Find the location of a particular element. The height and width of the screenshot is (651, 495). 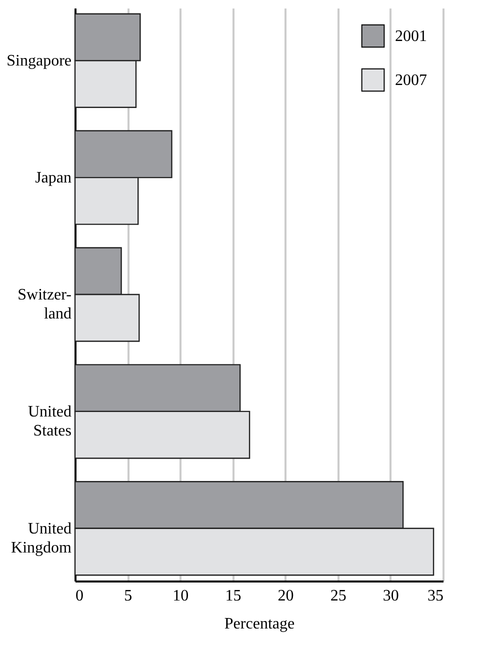

y-tick-label: Switzer- land is located at coordinates (45, 304).